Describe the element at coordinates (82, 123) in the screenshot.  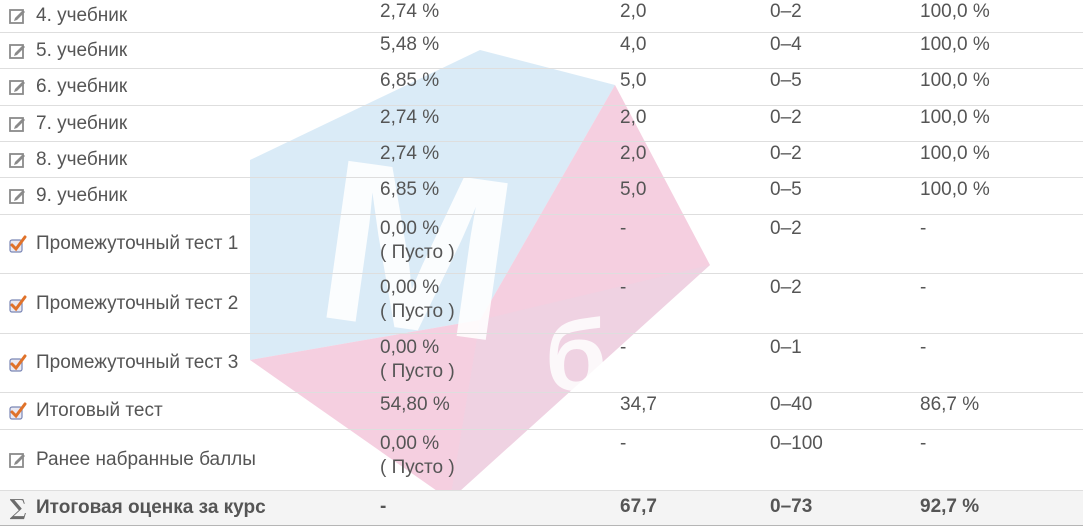
I see `grade-item-link: 7. учебник` at that location.